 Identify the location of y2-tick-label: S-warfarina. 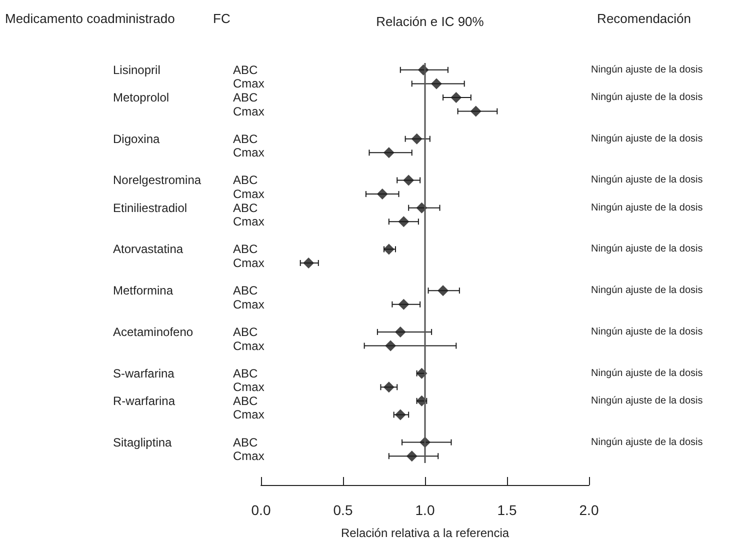
(144, 373).